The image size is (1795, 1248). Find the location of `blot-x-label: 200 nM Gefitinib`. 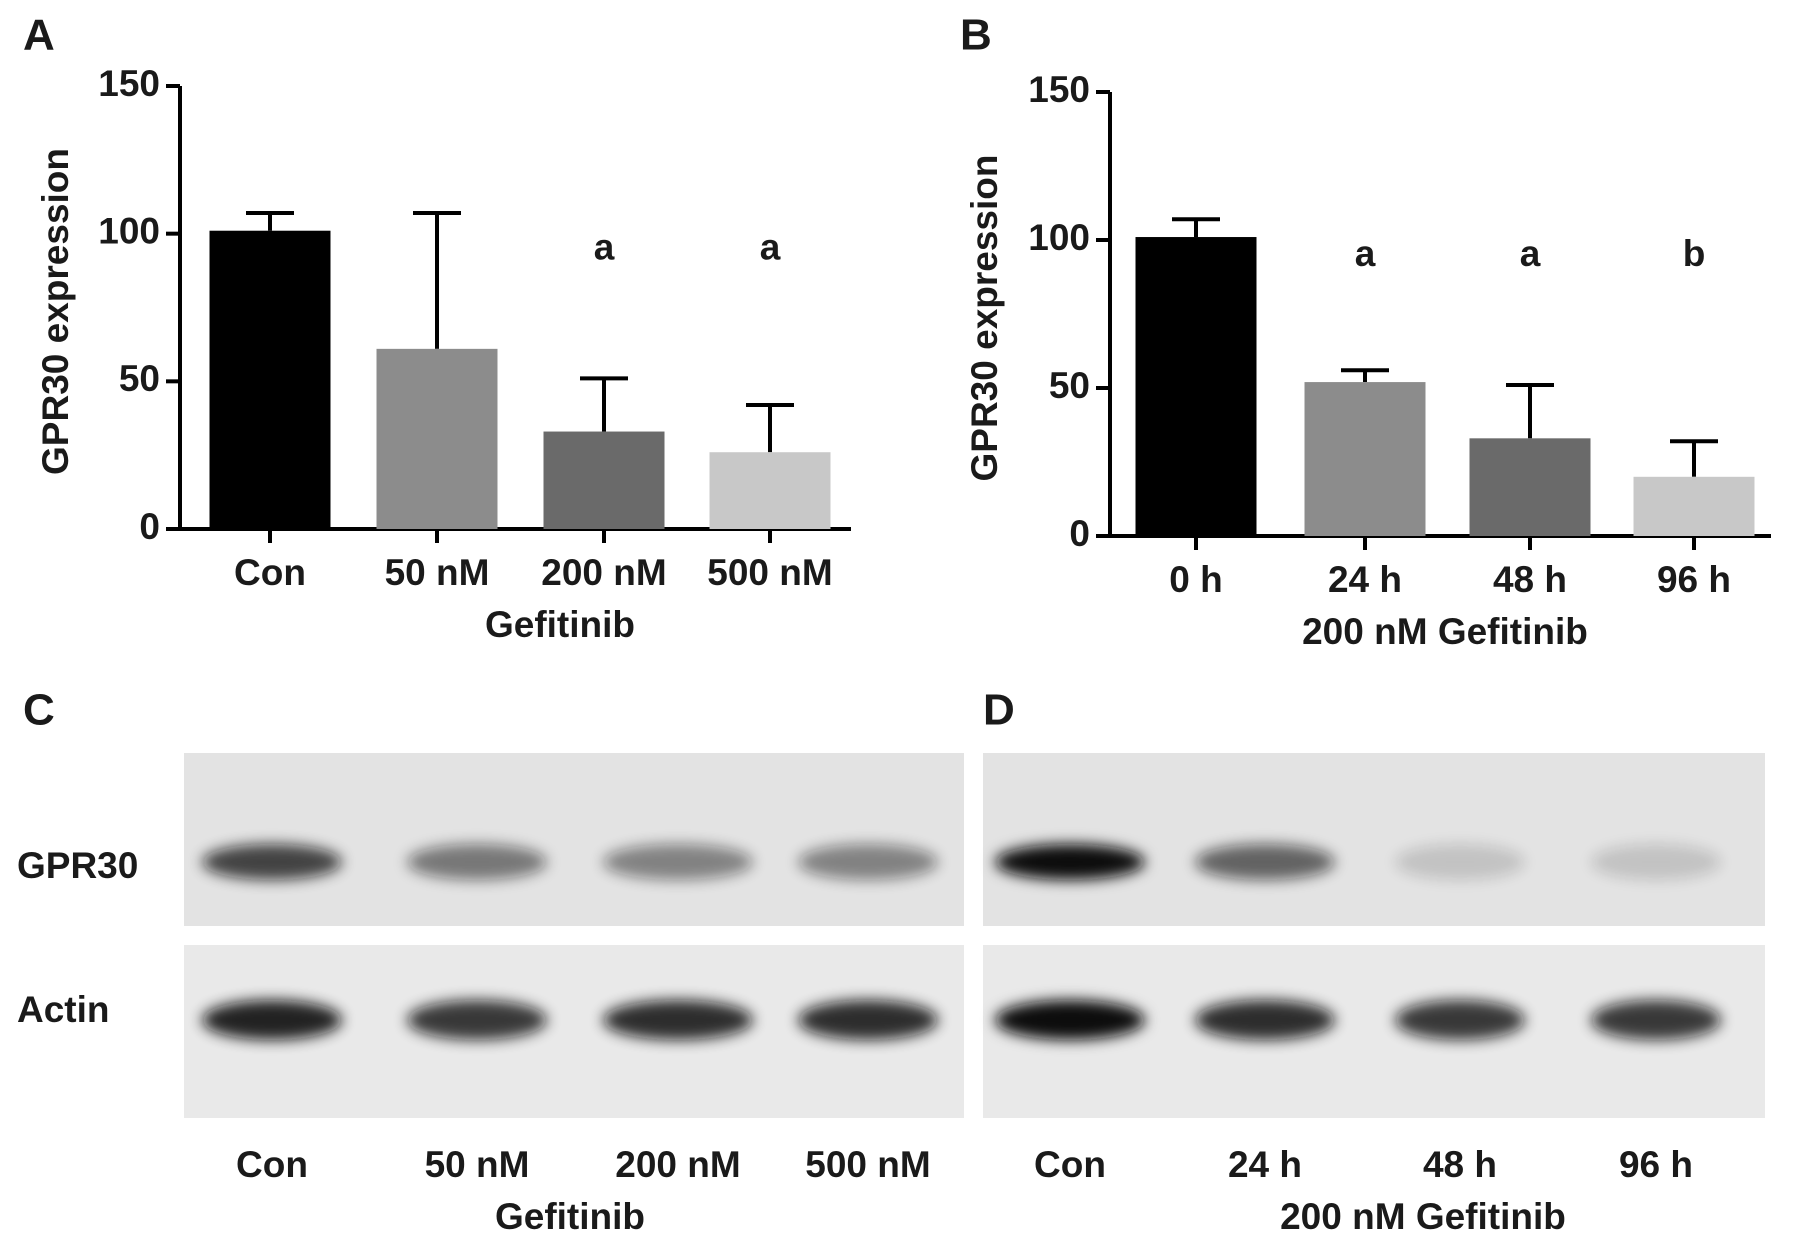

blot-x-label: 200 nM Gefitinib is located at coordinates (1423, 1216).